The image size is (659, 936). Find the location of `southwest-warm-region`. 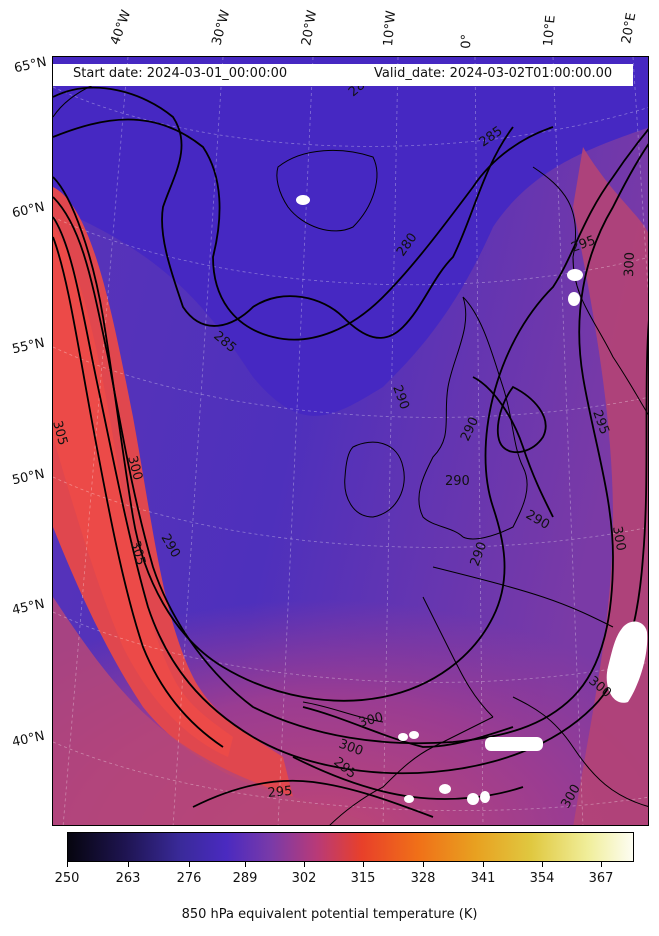

southwest-warm-region is located at coordinates (215, 711).